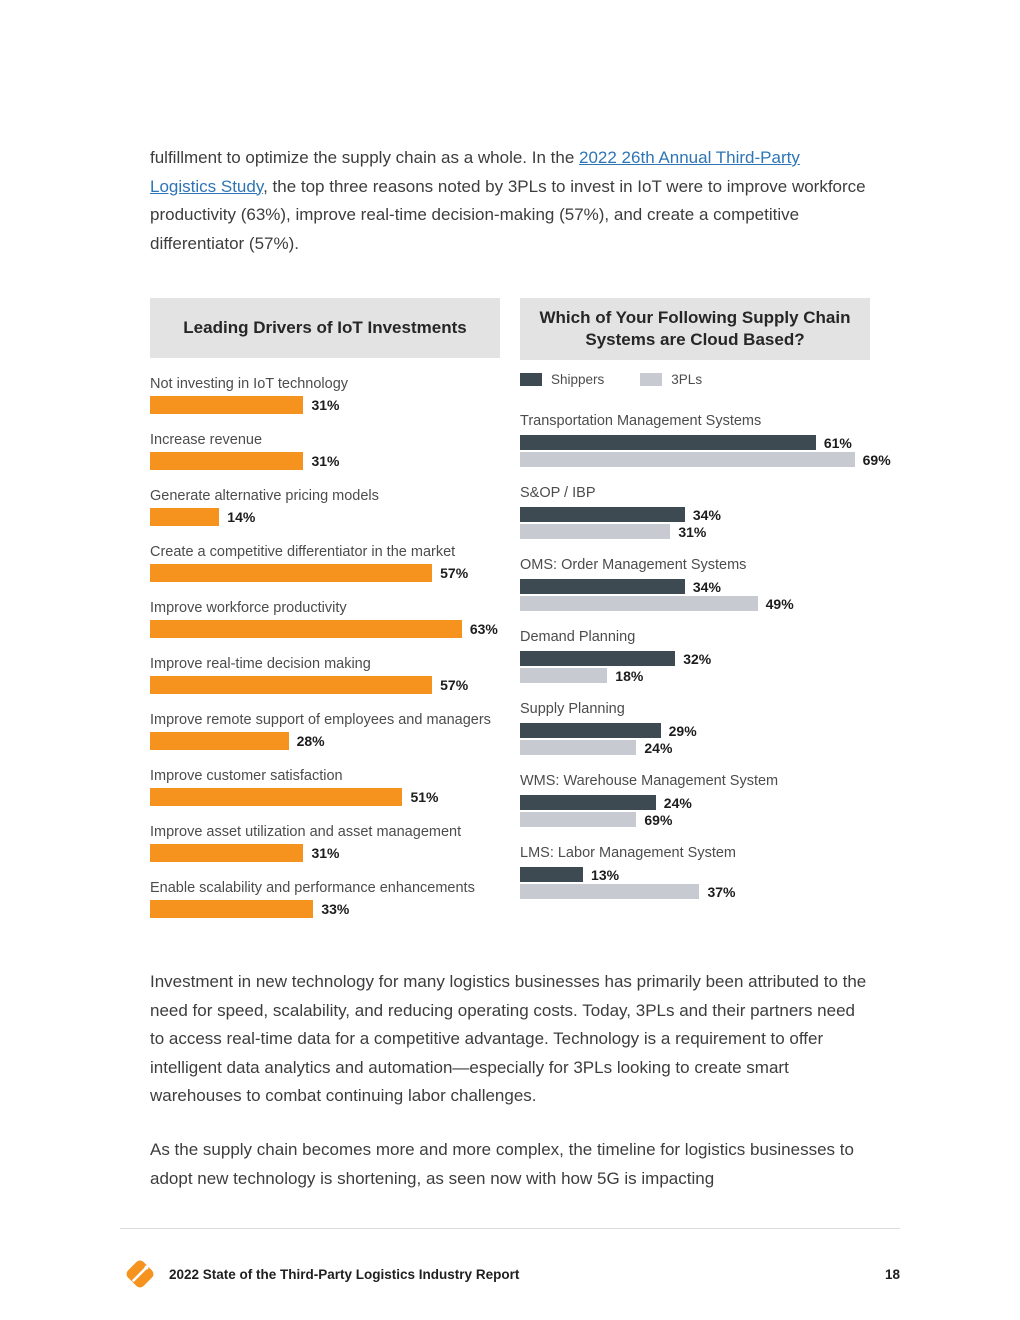 The width and height of the screenshot is (1020, 1320). What do you see at coordinates (241, 517) in the screenshot?
I see `iot-bar-value: 14%` at bounding box center [241, 517].